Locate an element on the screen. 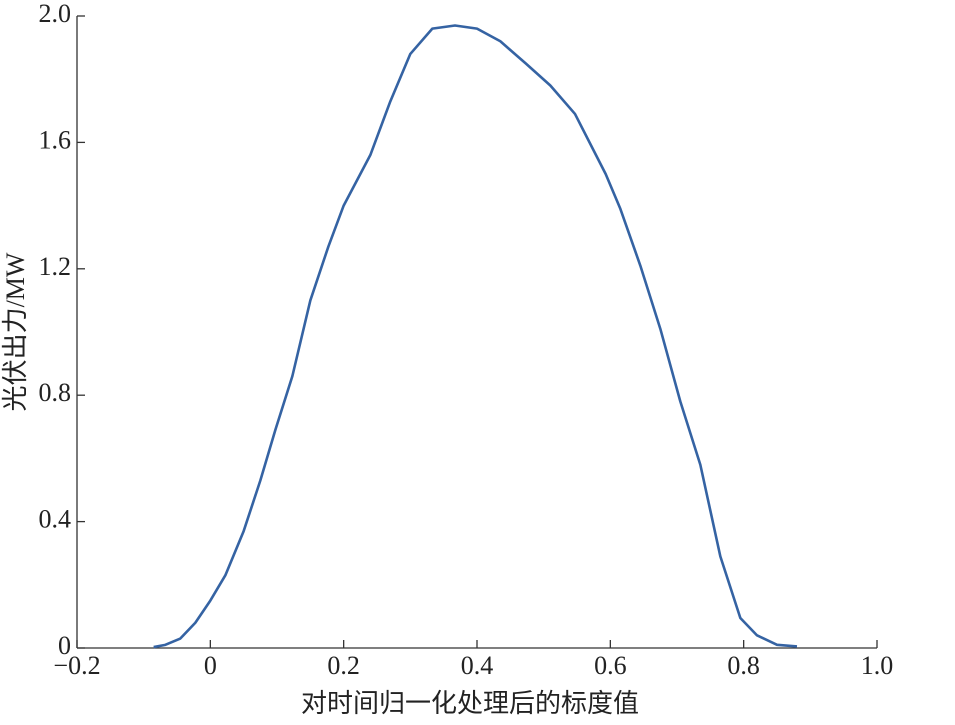 This screenshot has height=725, width=955. y-tick-label: 0.8 is located at coordinates (55, 392).